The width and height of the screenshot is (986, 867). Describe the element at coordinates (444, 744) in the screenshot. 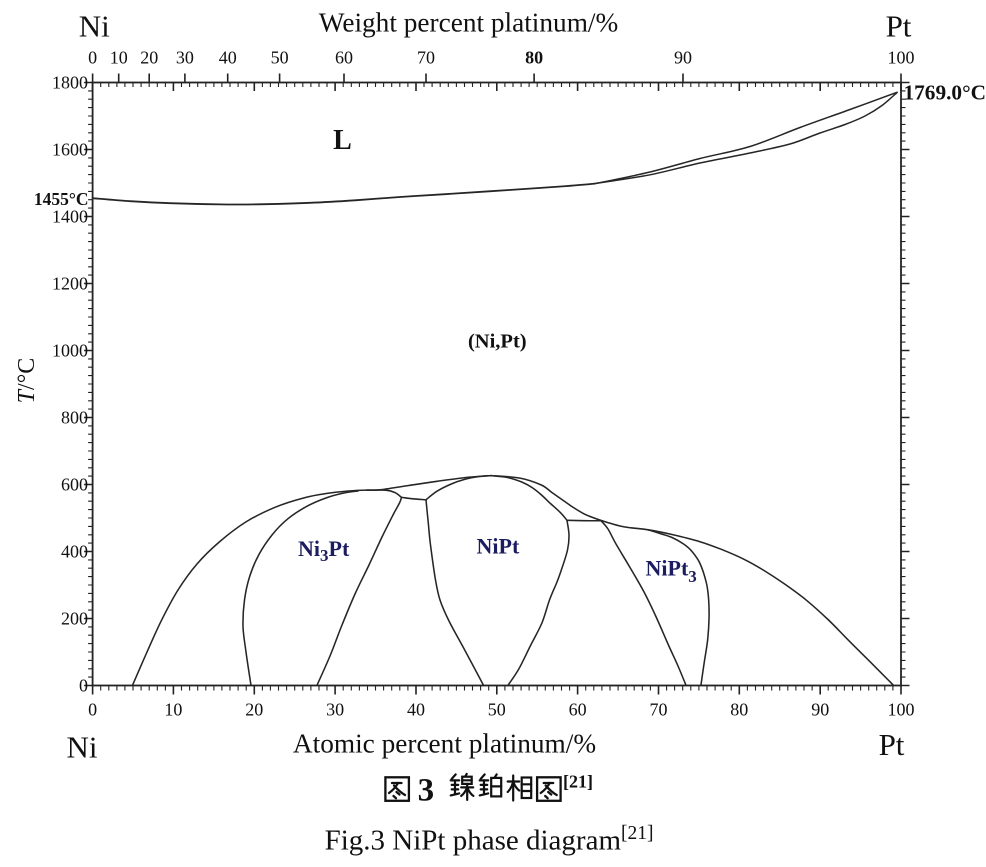

I see `svg-text: Atomic percent platinum/%` at that location.